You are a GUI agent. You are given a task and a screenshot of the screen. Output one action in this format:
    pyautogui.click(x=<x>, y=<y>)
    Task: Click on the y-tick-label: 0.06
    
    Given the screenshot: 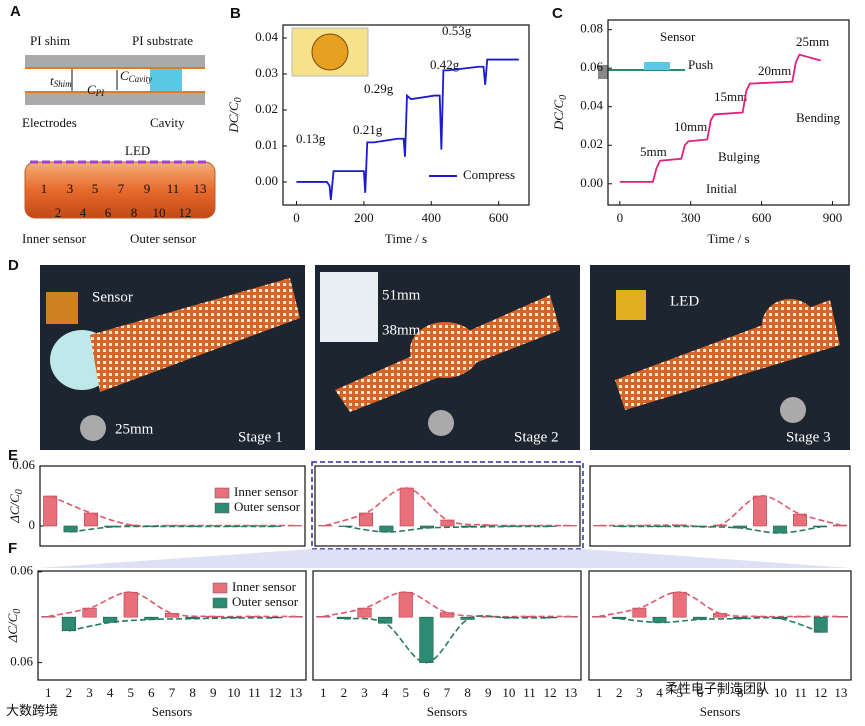 What is the action you would take?
    pyautogui.click(x=23, y=464)
    